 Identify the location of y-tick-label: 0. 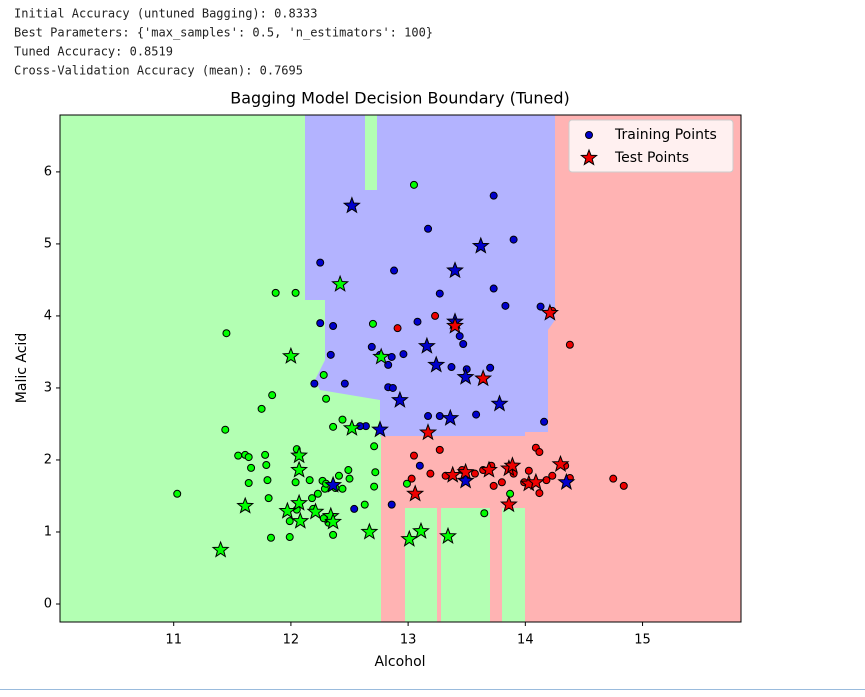
(48, 603).